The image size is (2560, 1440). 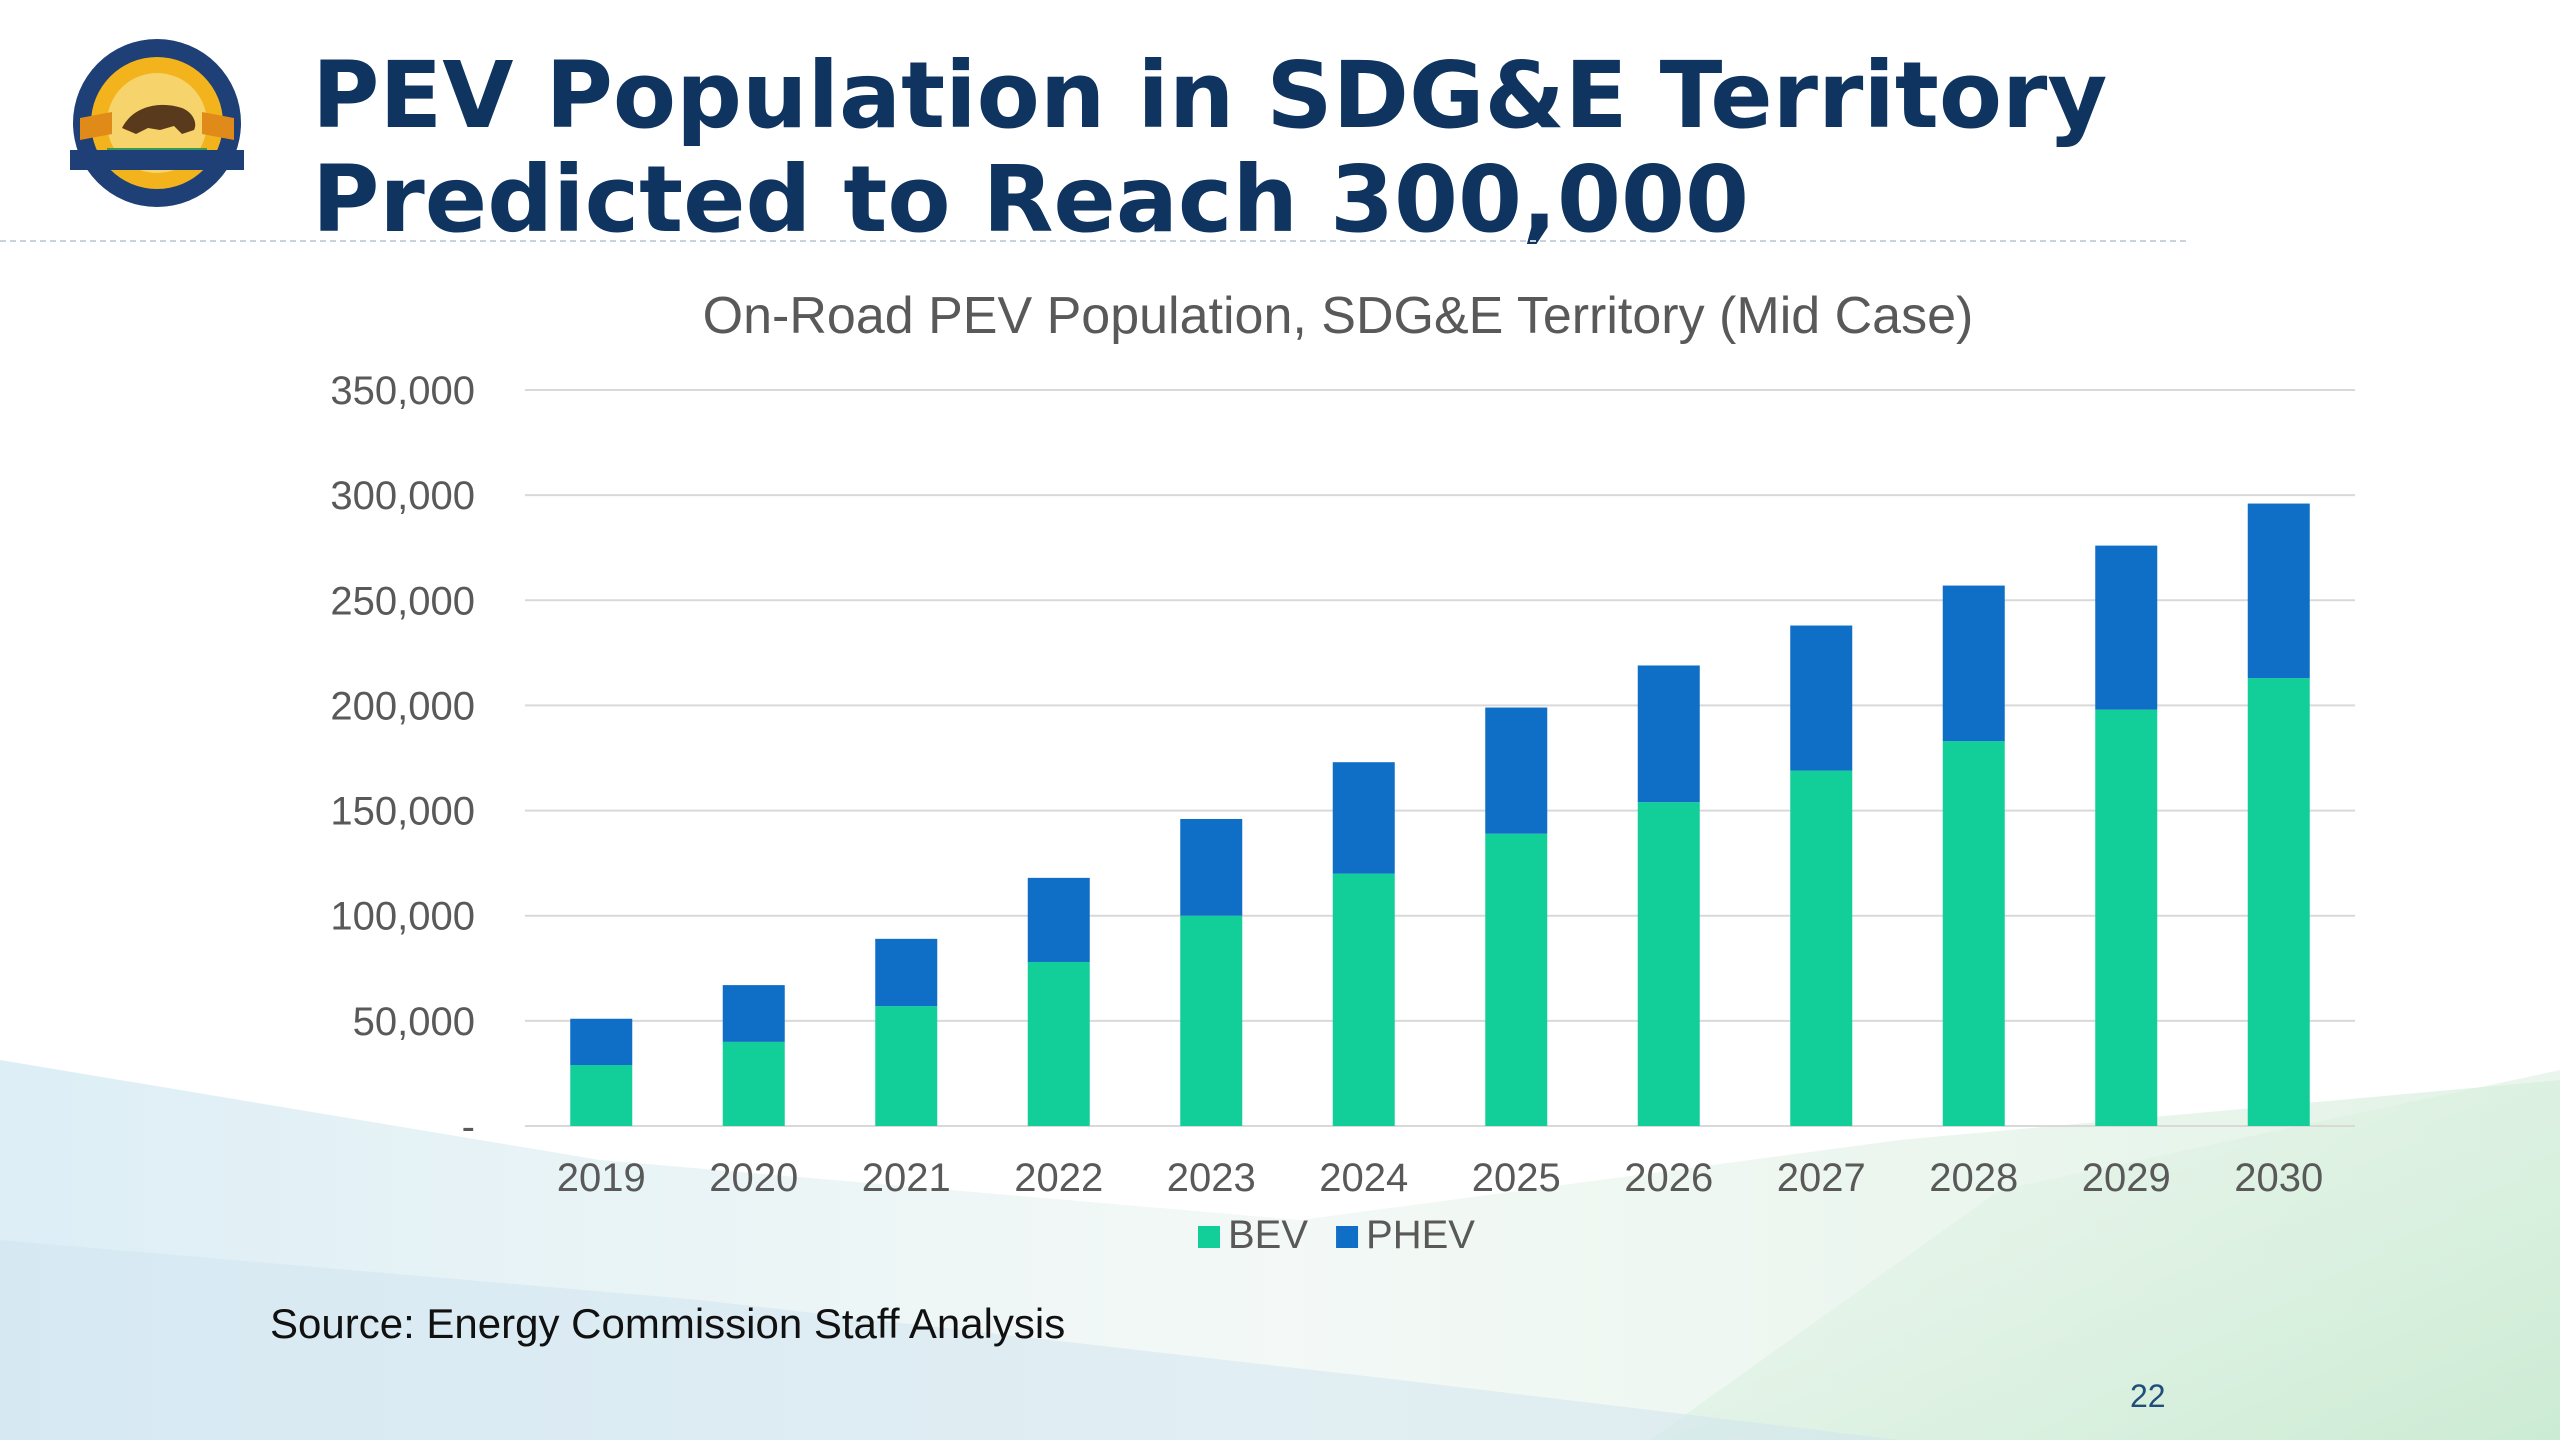 What do you see at coordinates (1516, 1178) in the screenshot?
I see `x-tick-label: 2025` at bounding box center [1516, 1178].